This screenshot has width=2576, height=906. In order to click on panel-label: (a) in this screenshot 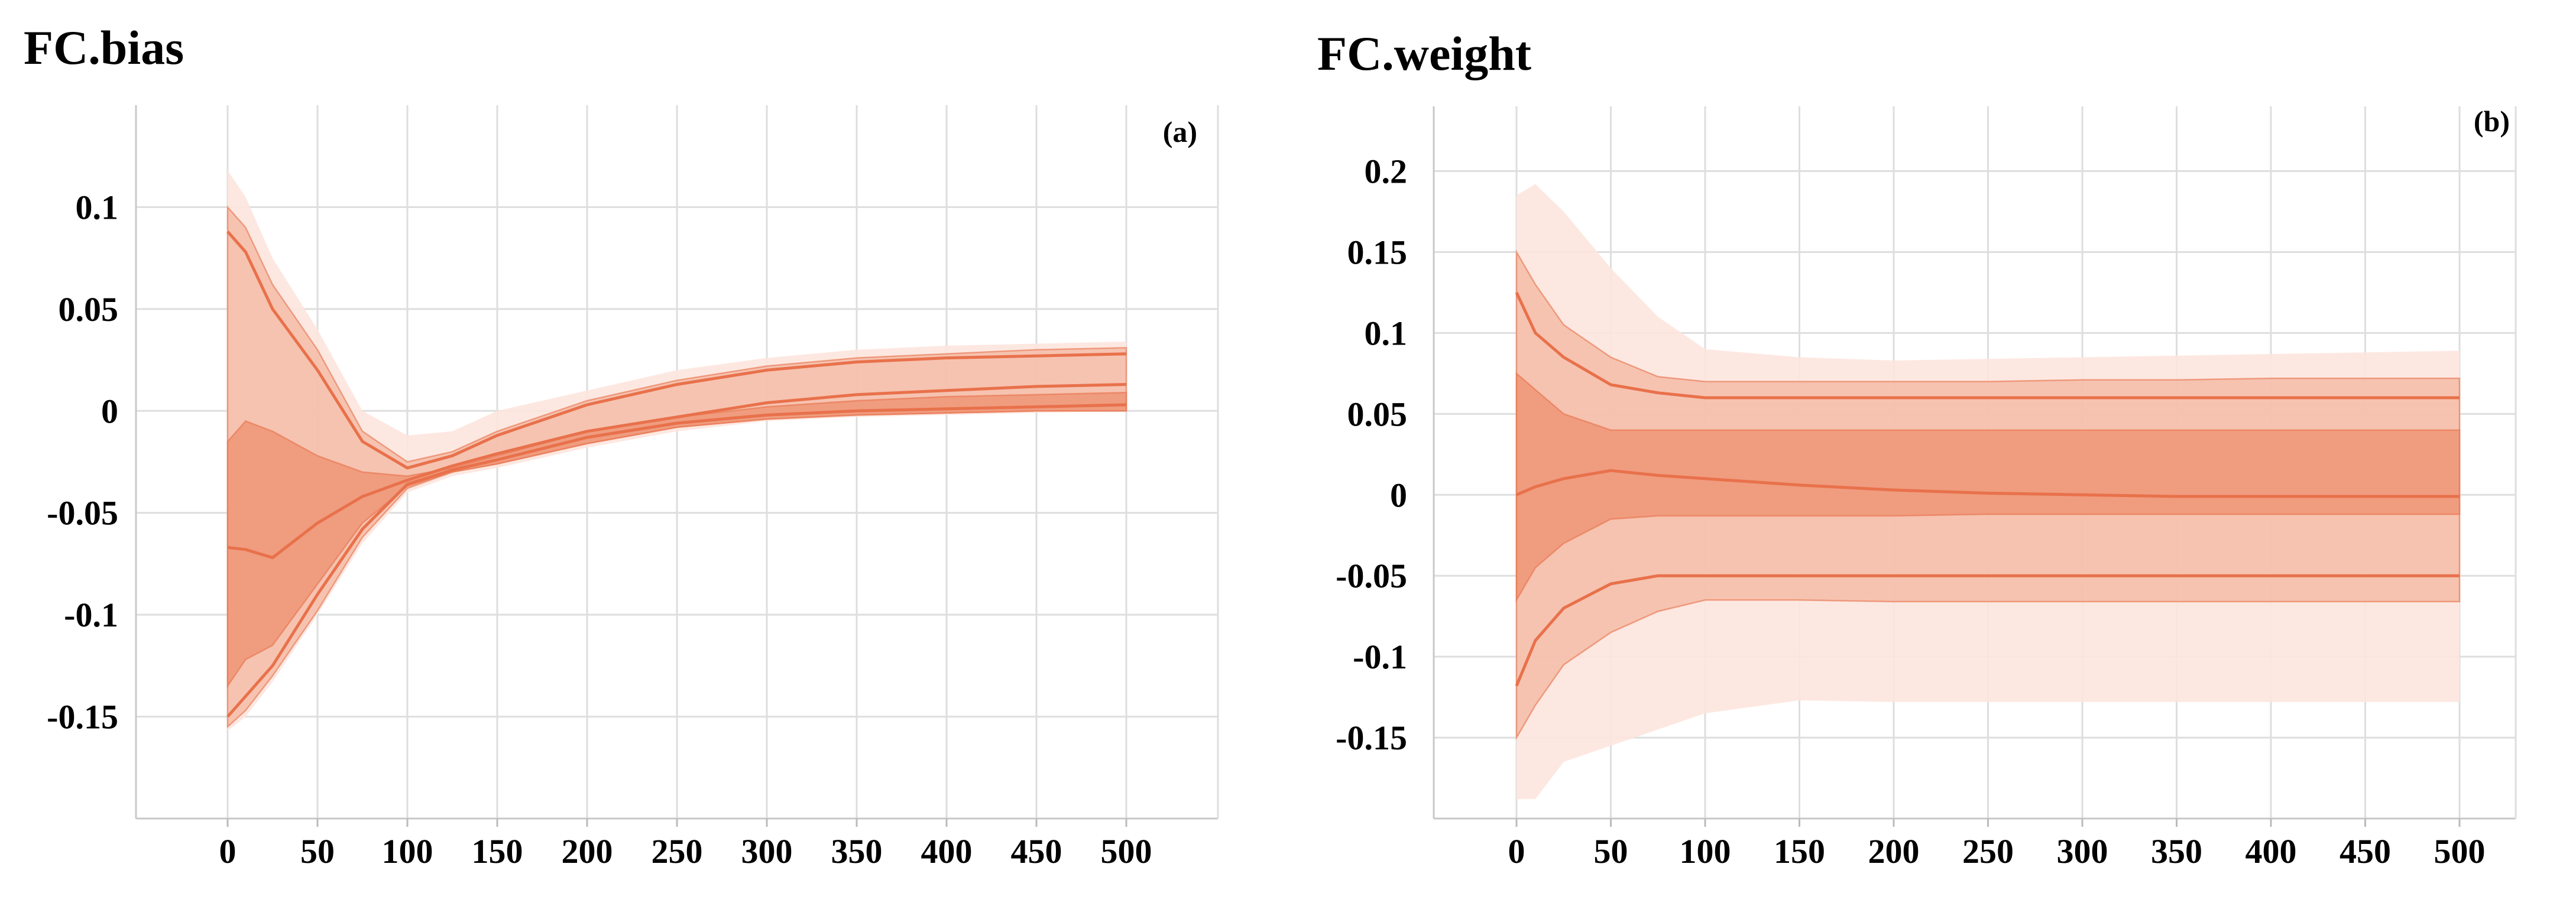, I will do `click(1180, 131)`.